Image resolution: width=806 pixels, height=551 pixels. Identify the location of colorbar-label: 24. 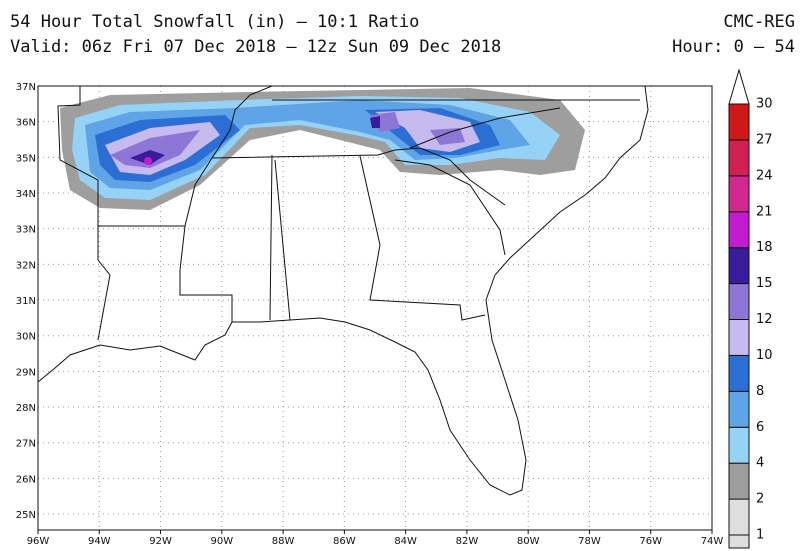
(764, 175).